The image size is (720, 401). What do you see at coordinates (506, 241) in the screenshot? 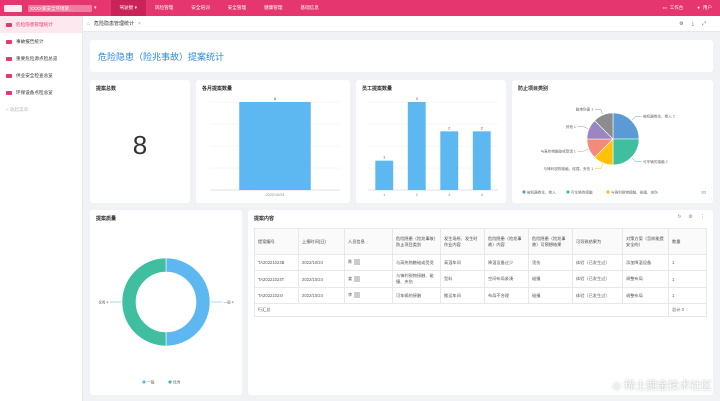
I see `column-header: 危险隐患（险兆事故）内容` at bounding box center [506, 241].